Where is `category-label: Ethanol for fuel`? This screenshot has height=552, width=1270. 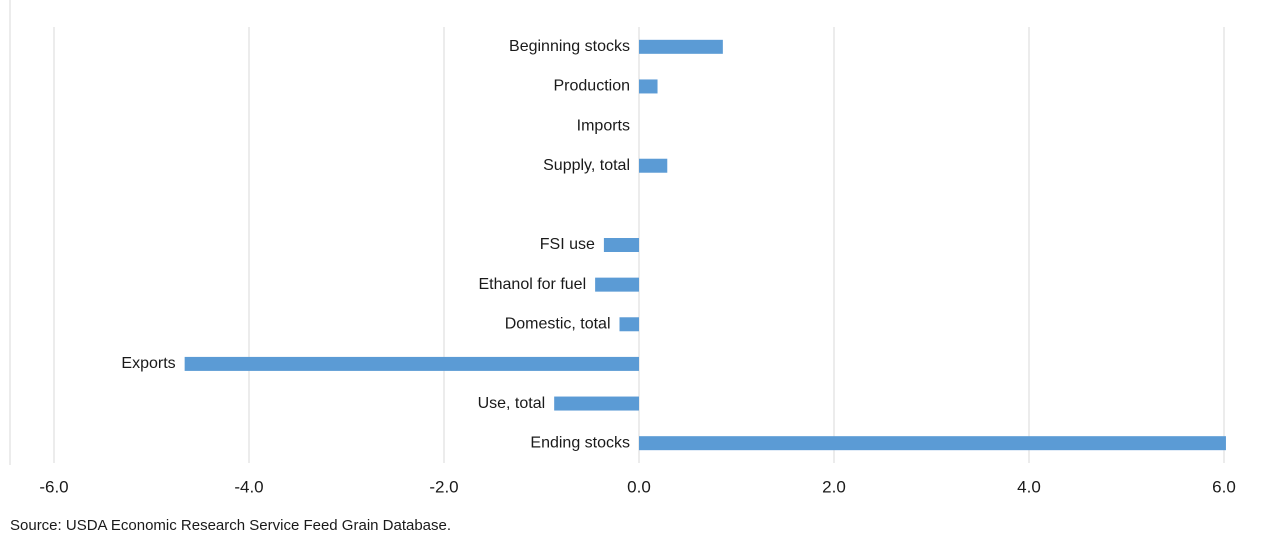
category-label: Ethanol for fuel is located at coordinates (533, 284).